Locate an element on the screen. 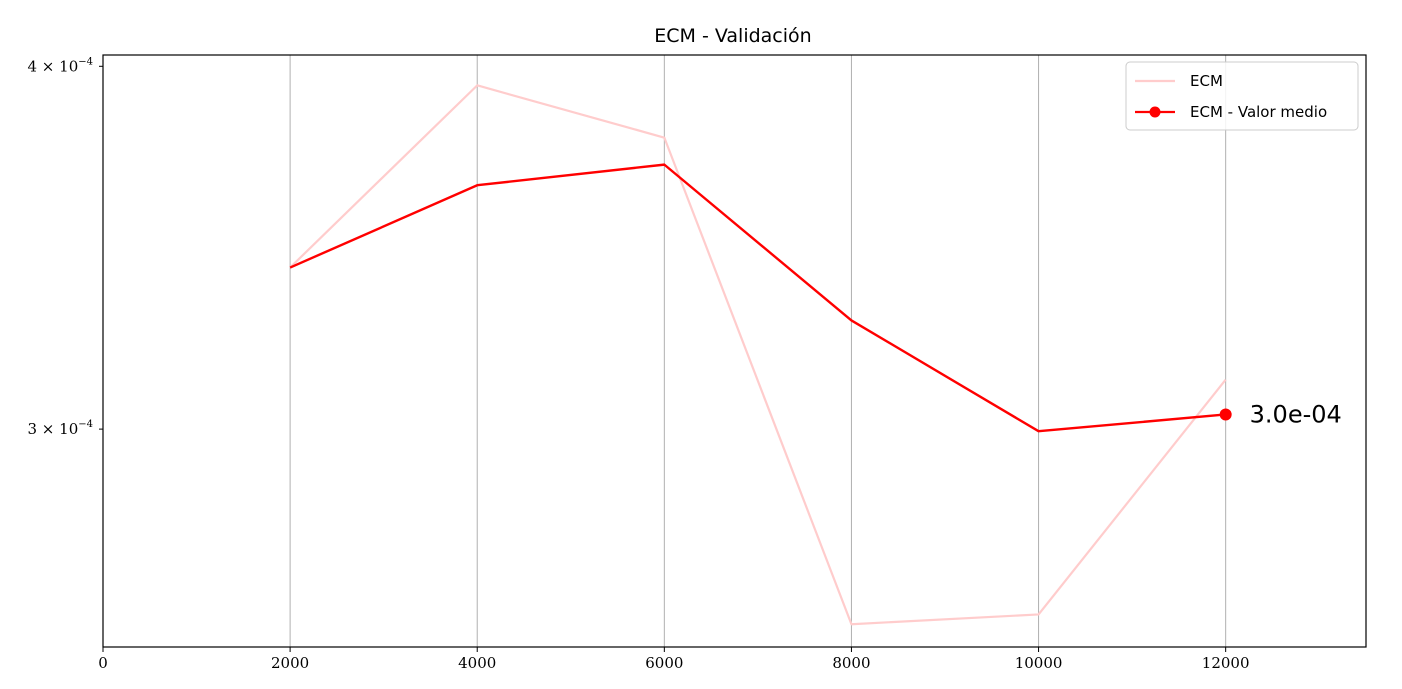 The height and width of the screenshot is (689, 1402). y-tick-label: 3 × 10−4 is located at coordinates (61, 428).